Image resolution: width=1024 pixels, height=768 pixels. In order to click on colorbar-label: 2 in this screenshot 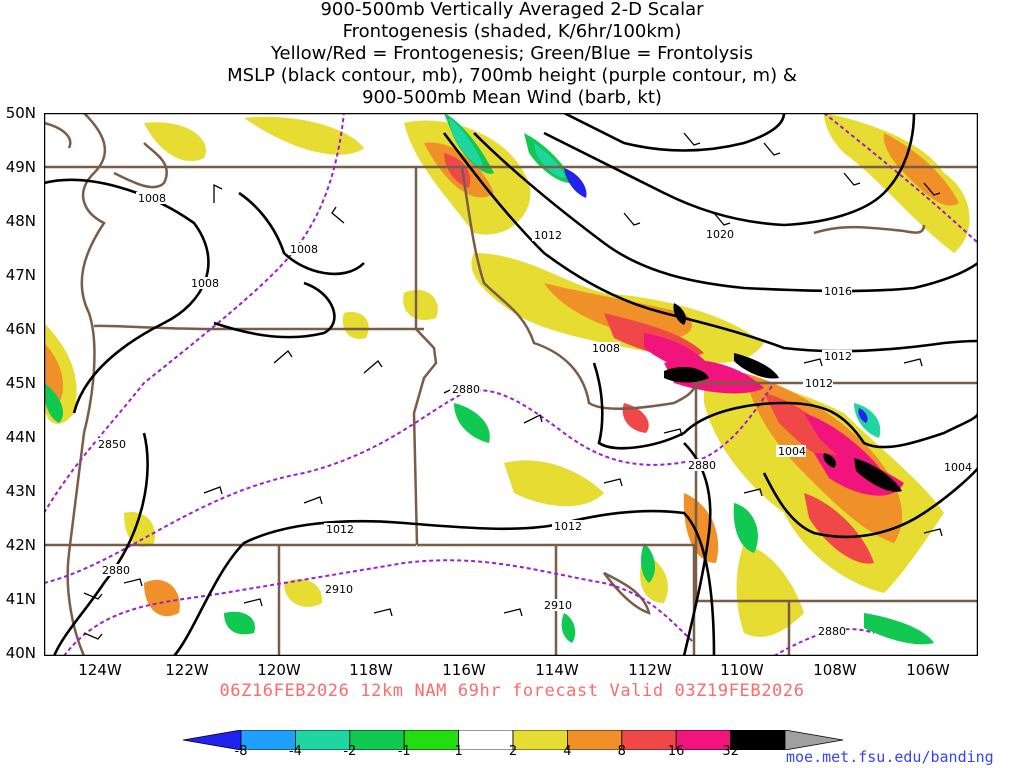, I will do `click(513, 751)`.